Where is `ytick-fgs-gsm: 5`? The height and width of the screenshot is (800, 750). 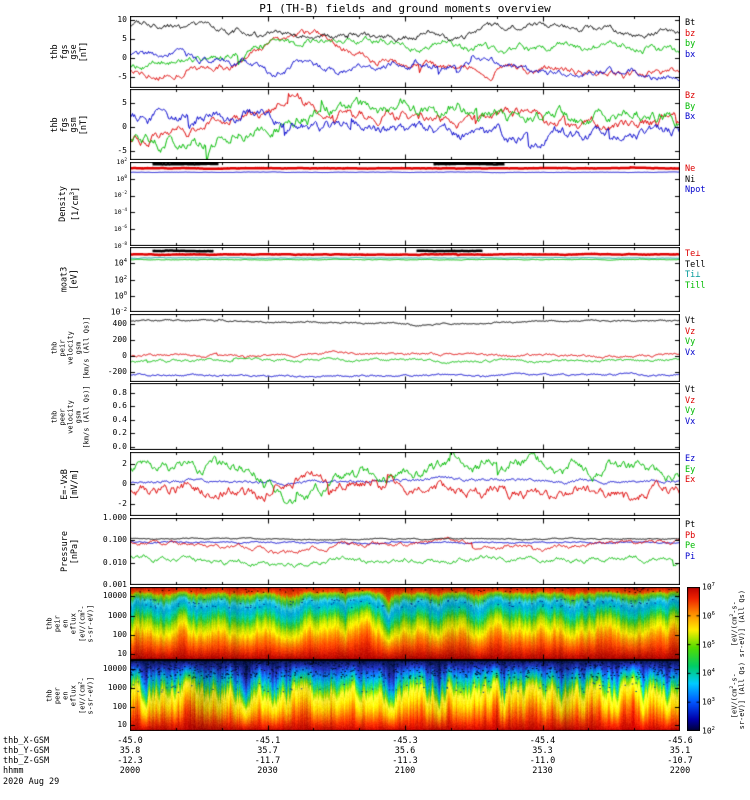 ytick-fgs-gsm: 5 is located at coordinates (124, 103).